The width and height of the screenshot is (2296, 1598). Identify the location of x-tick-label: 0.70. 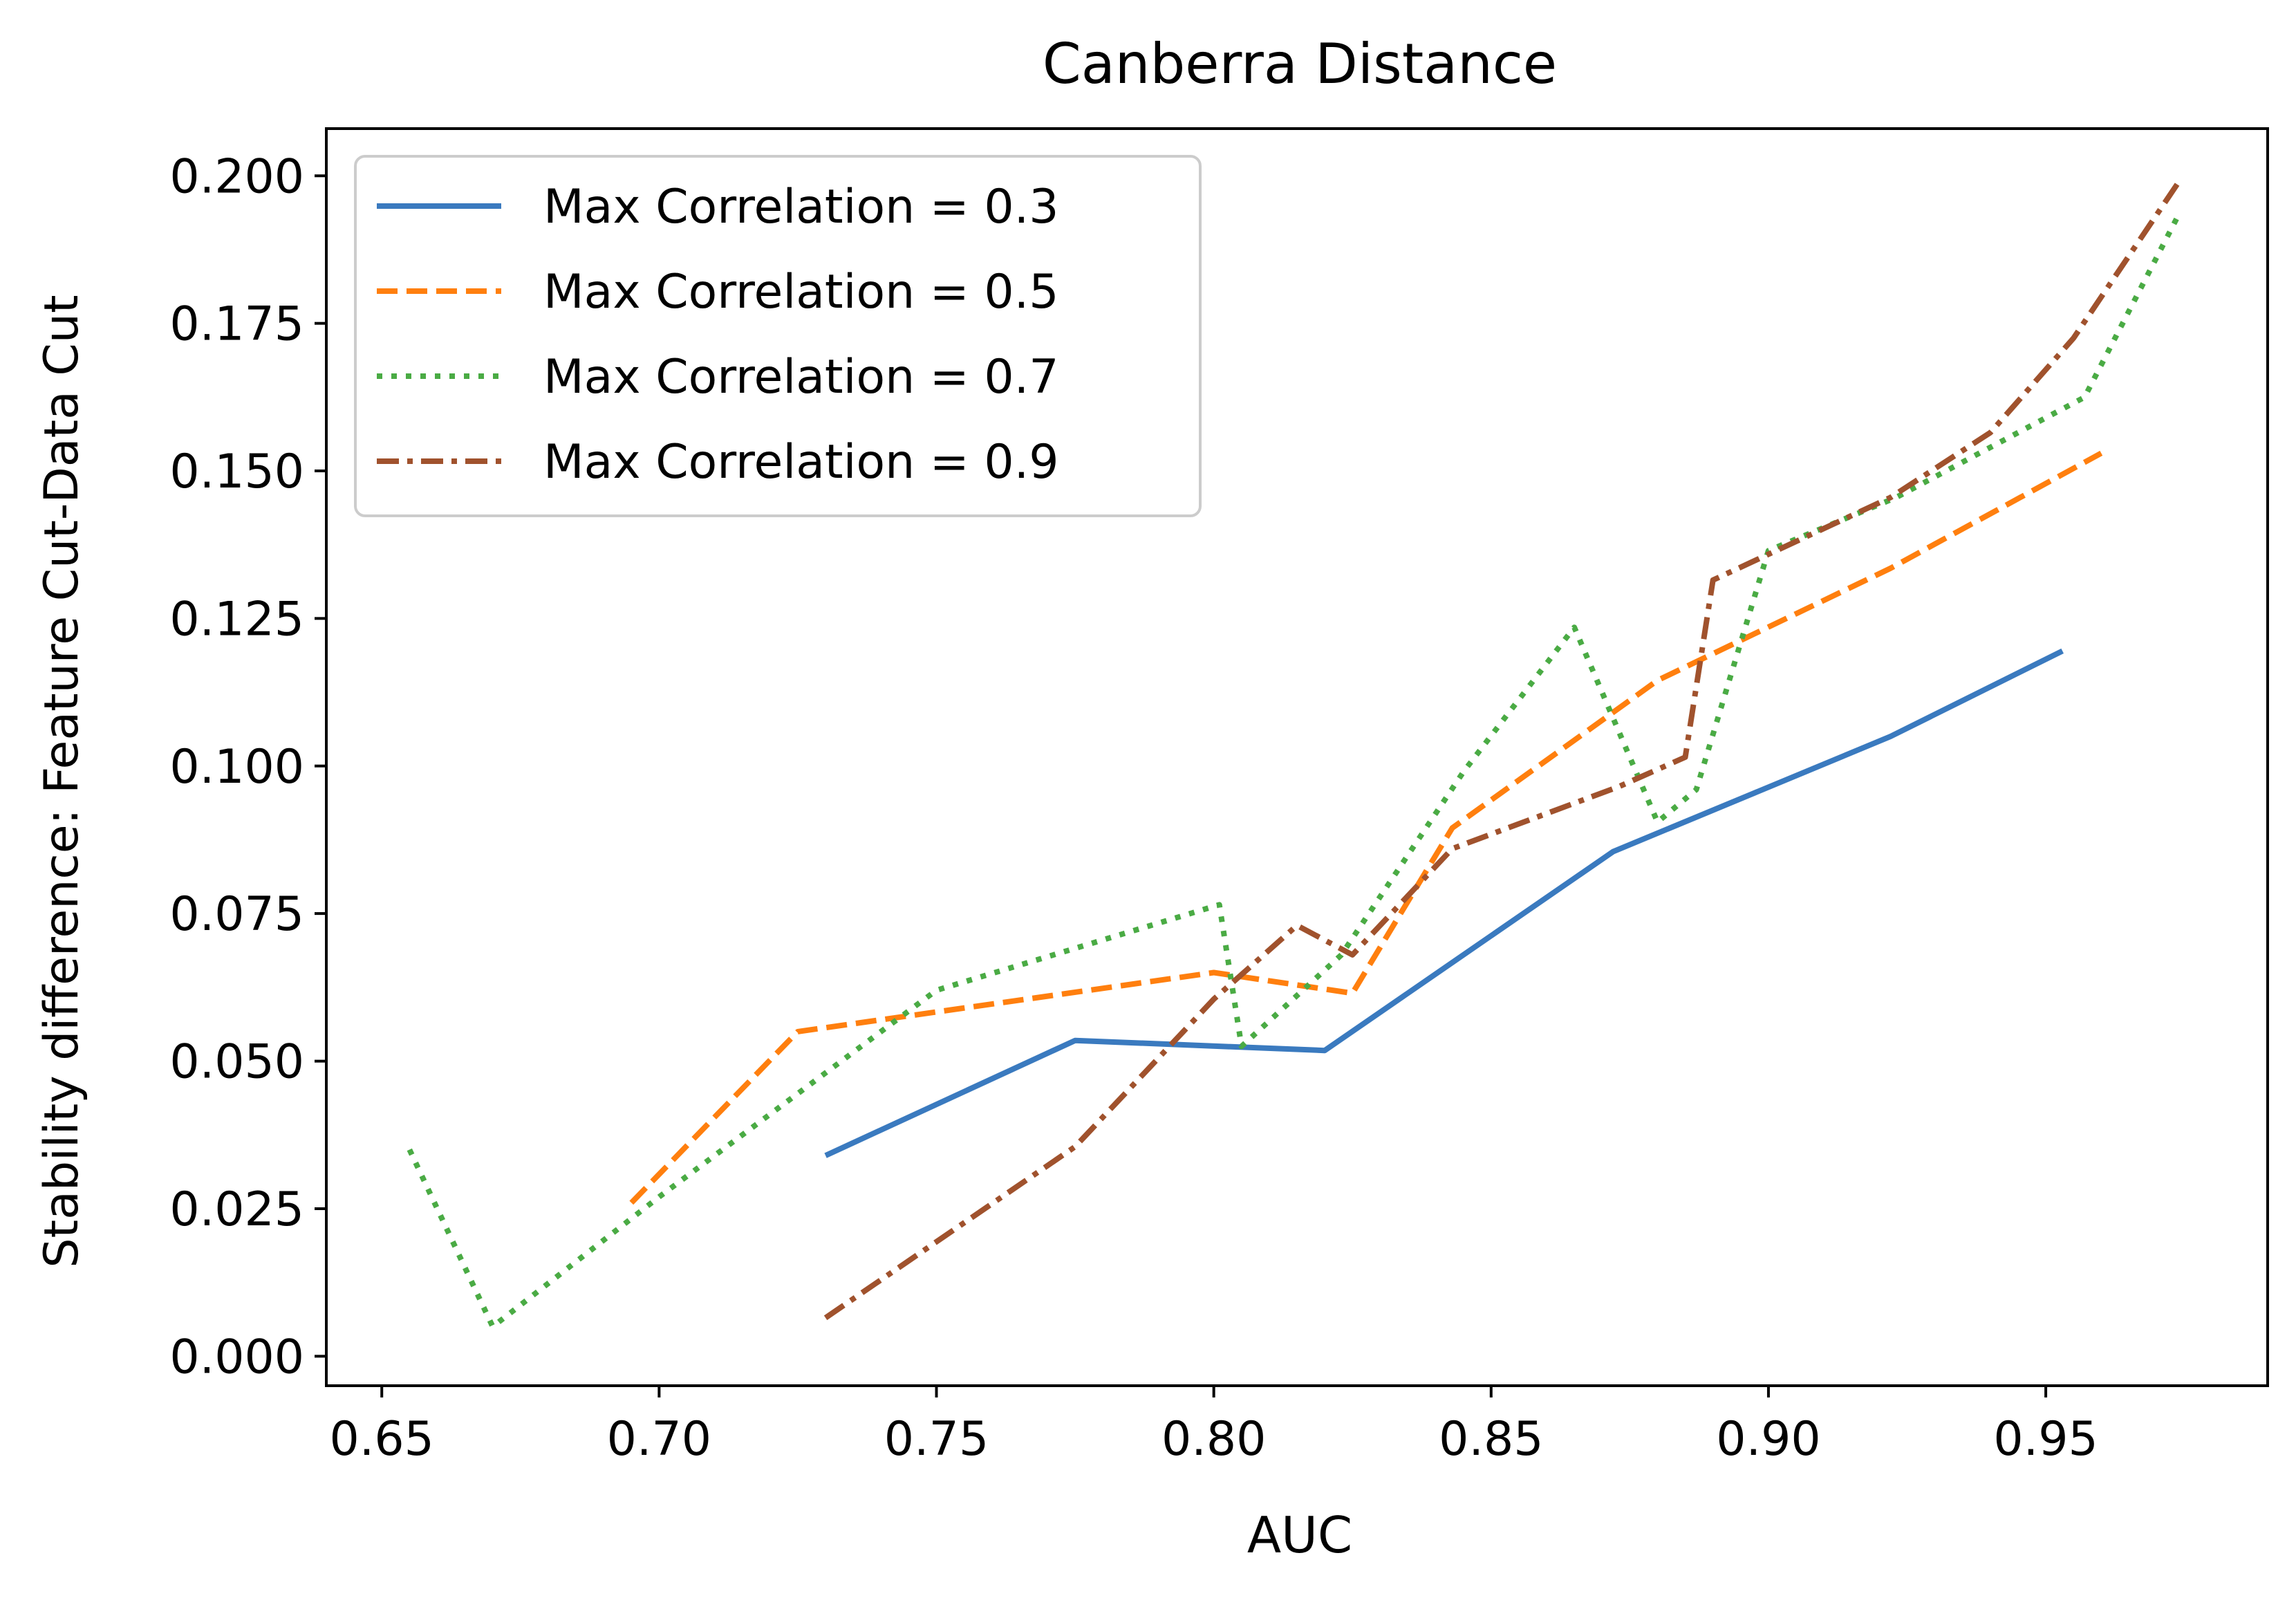
(659, 1439).